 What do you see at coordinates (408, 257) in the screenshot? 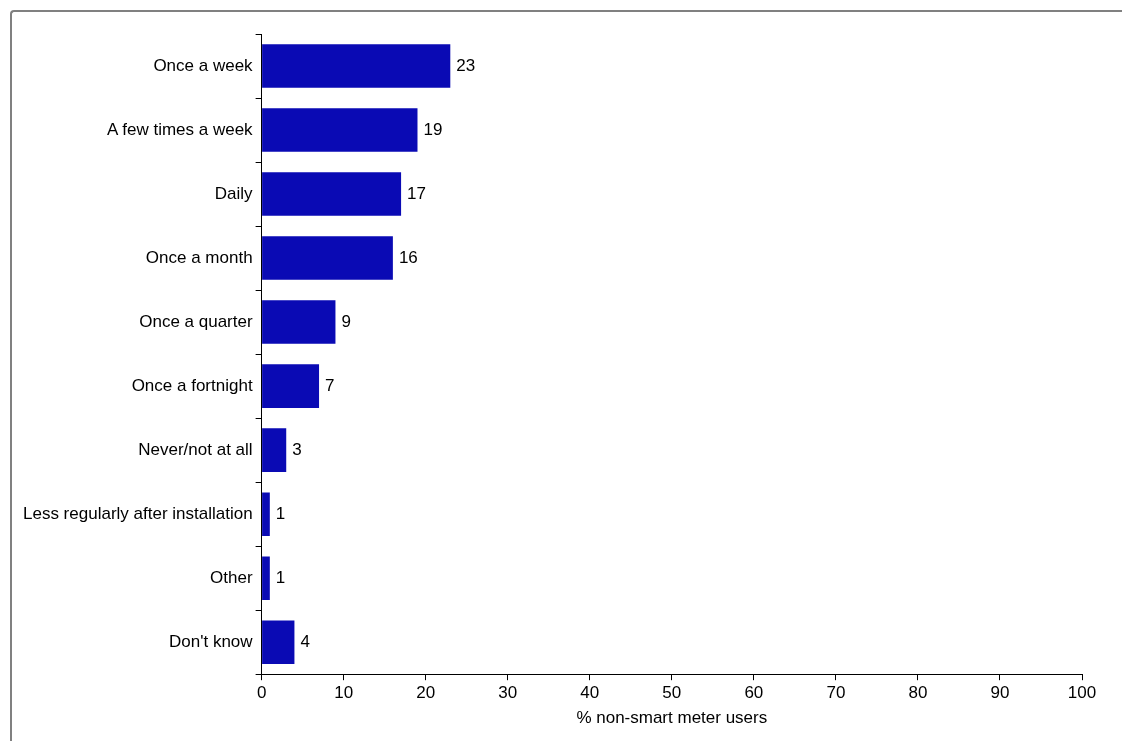
I see `data-label: 16` at bounding box center [408, 257].